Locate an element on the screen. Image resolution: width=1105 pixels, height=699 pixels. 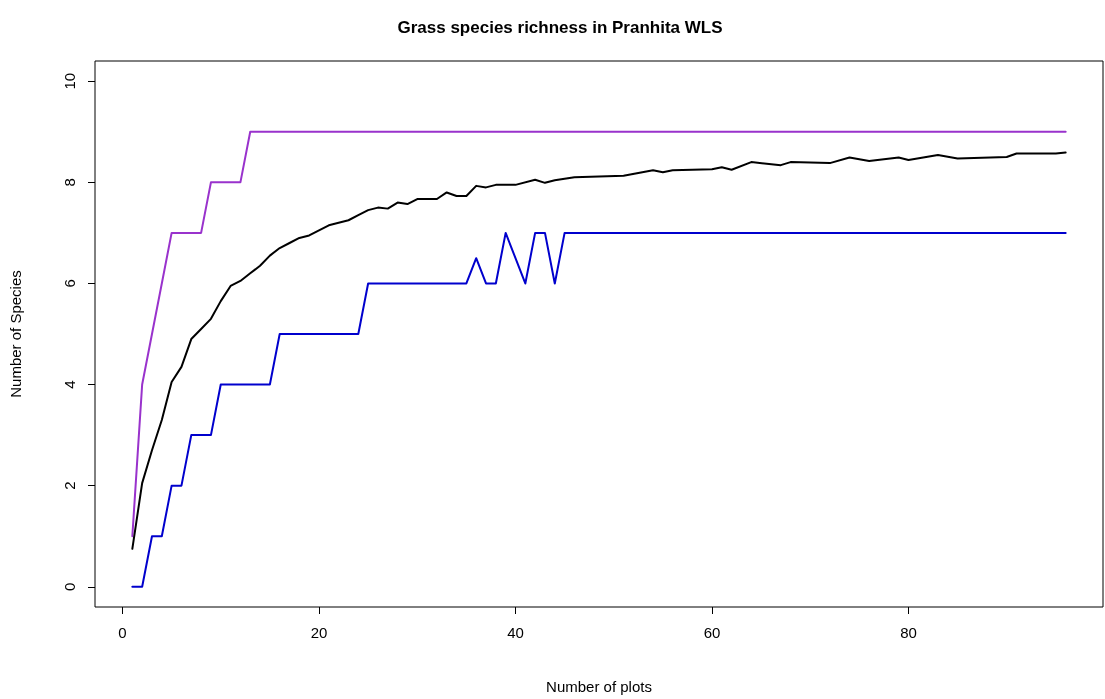
chart-title: Grass species richness in Pranhita WLS is located at coordinates (560, 27).